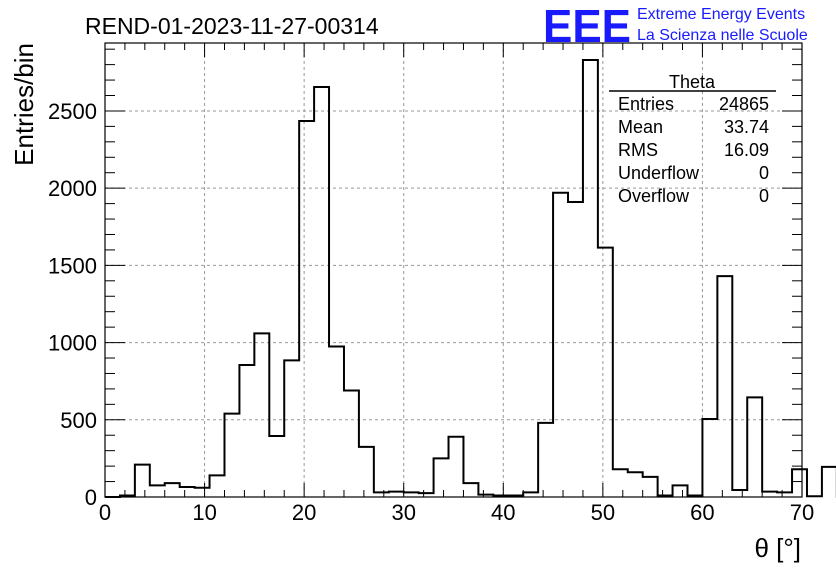 The image size is (836, 577). I want to click on y-tick-label: 1500, so click(72, 265).